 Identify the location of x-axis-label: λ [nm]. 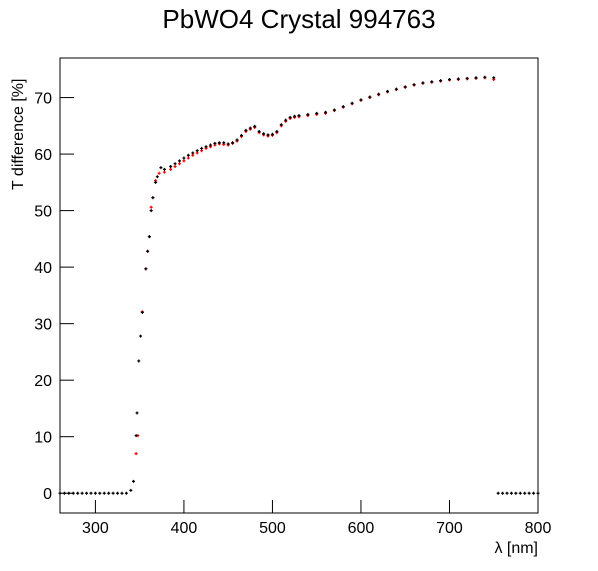
(516, 548).